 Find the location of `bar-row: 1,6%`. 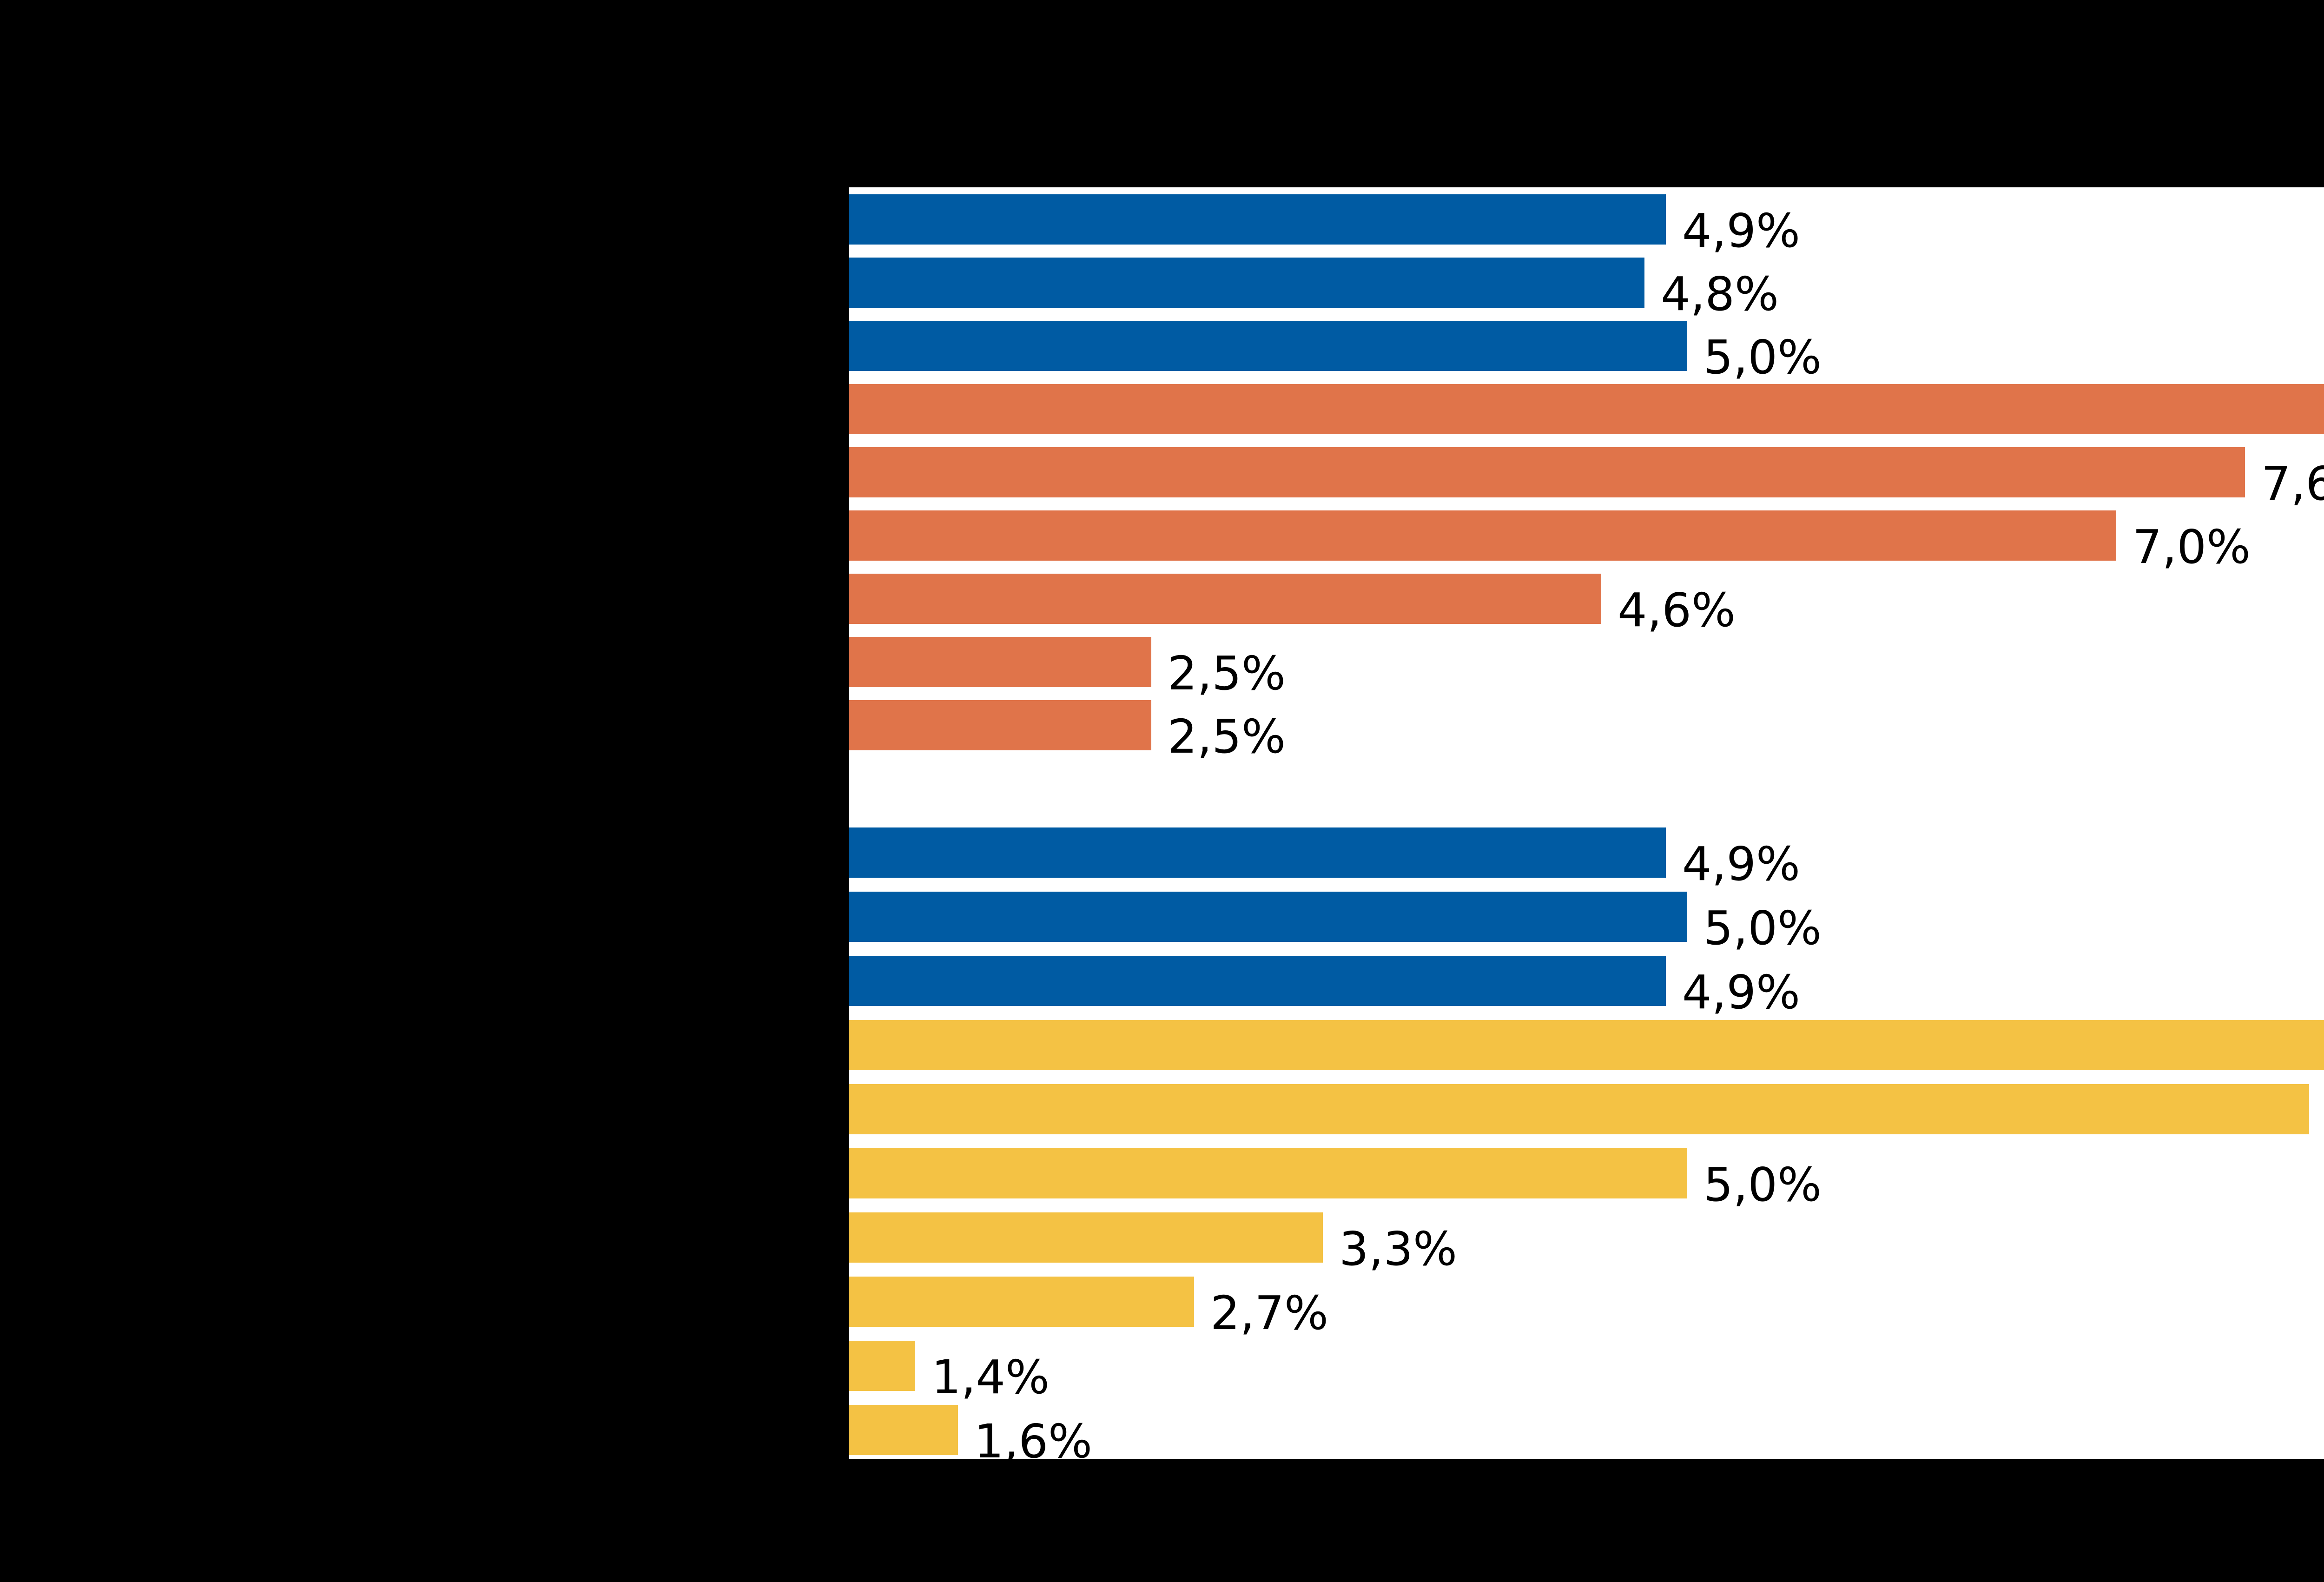

bar-row: 1,6% is located at coordinates (1586, 1435).